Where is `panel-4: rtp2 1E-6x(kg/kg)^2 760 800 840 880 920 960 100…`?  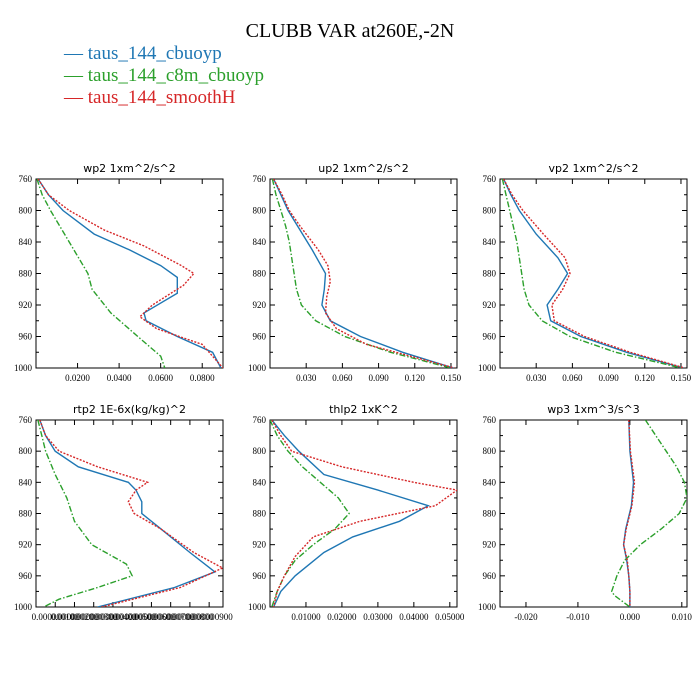 panel-4: rtp2 1E-6x(kg/kg)^2 760 800 840 880 920 960 100… is located at coordinates (123, 512).